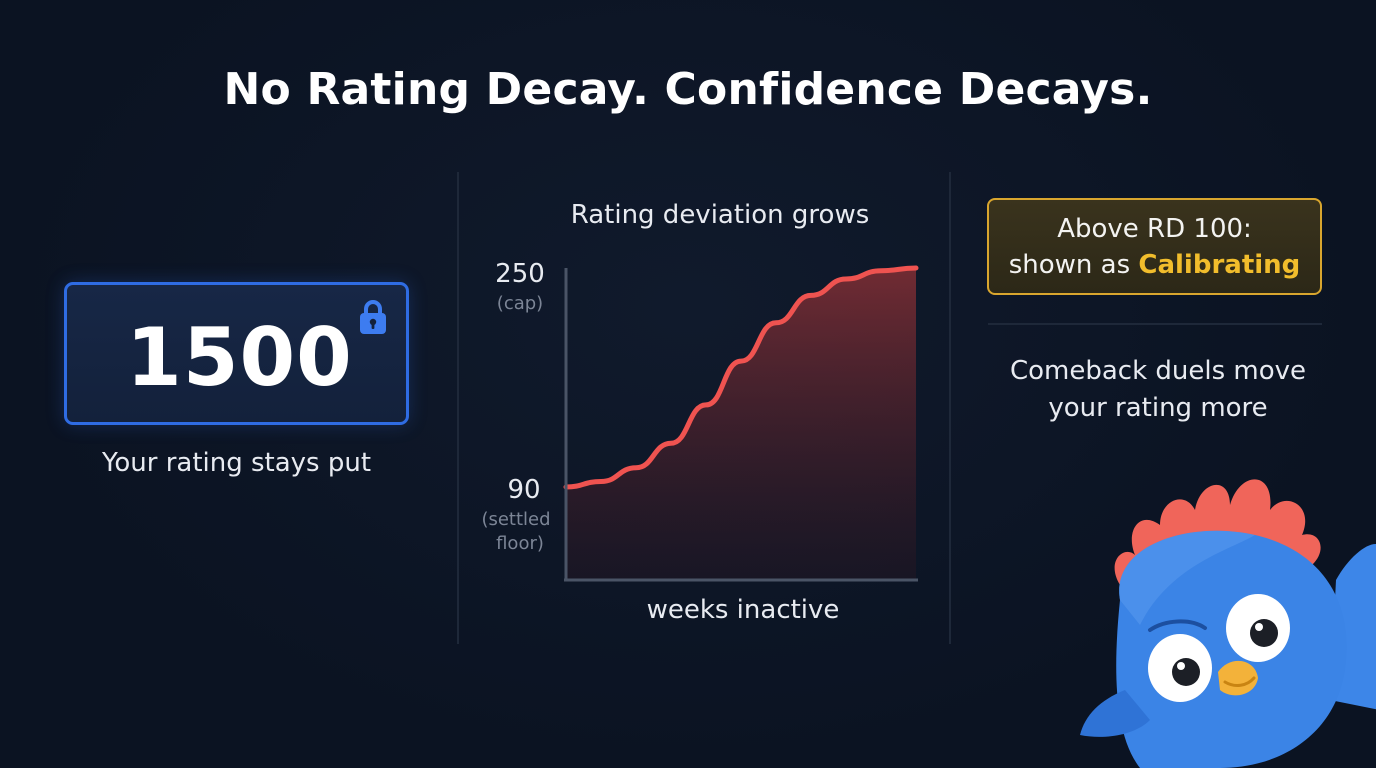  I want to click on calibrating-badge: Calibrating, so click(1219, 265).